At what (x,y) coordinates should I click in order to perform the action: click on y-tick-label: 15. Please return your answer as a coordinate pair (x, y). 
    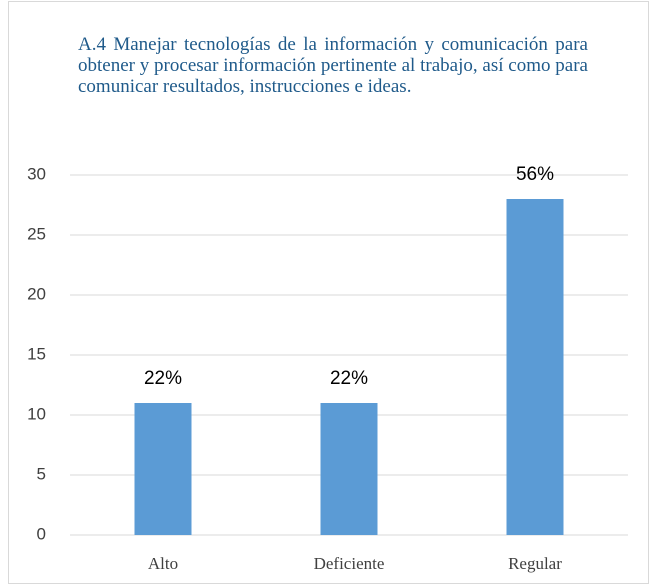
    Looking at the image, I should click on (36, 353).